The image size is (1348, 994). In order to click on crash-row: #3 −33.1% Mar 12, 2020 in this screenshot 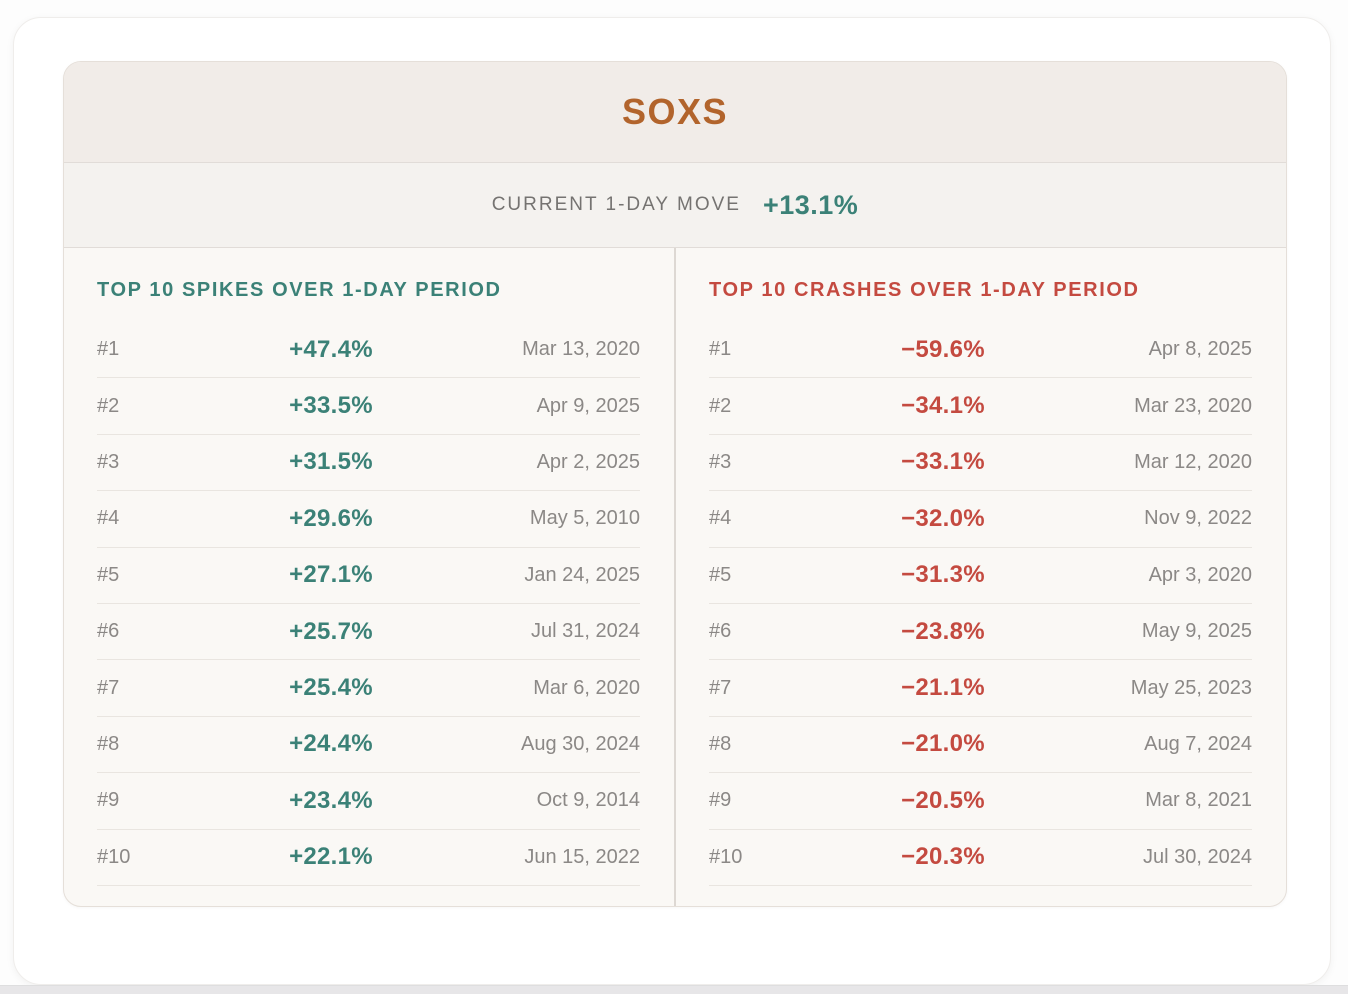, I will do `click(980, 463)`.